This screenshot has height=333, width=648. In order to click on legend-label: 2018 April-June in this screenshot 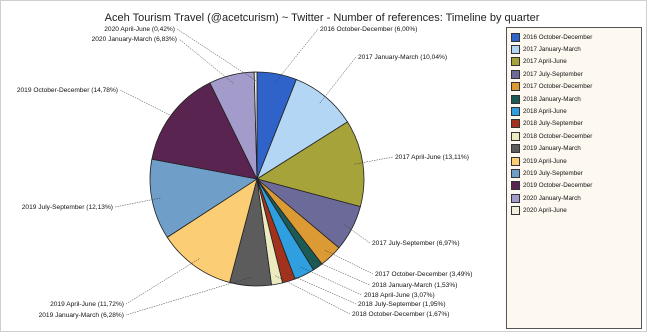, I will do `click(545, 112)`.